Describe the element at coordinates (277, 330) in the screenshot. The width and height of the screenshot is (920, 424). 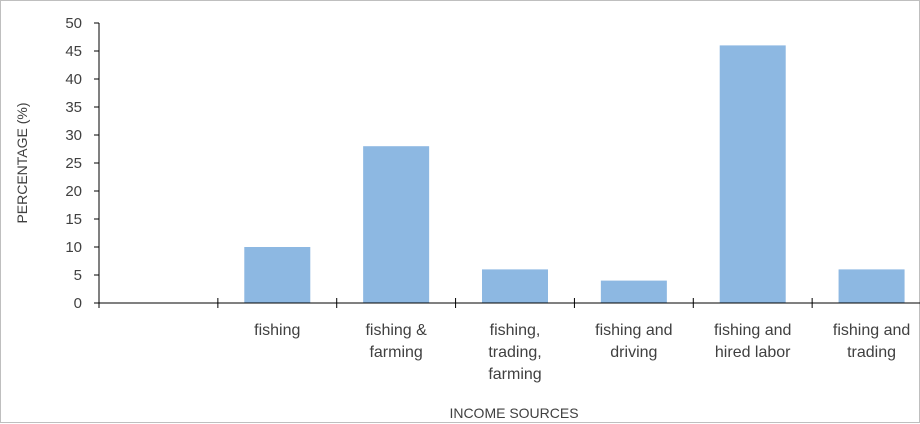
I see `x-category-label: fishing` at that location.